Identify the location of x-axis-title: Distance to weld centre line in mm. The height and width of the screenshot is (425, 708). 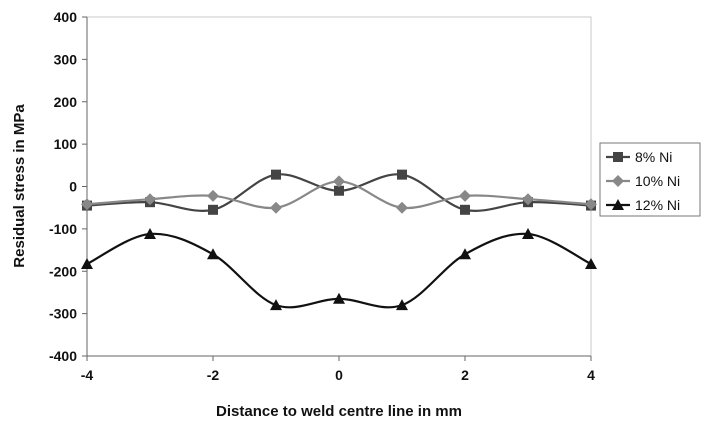
(339, 411).